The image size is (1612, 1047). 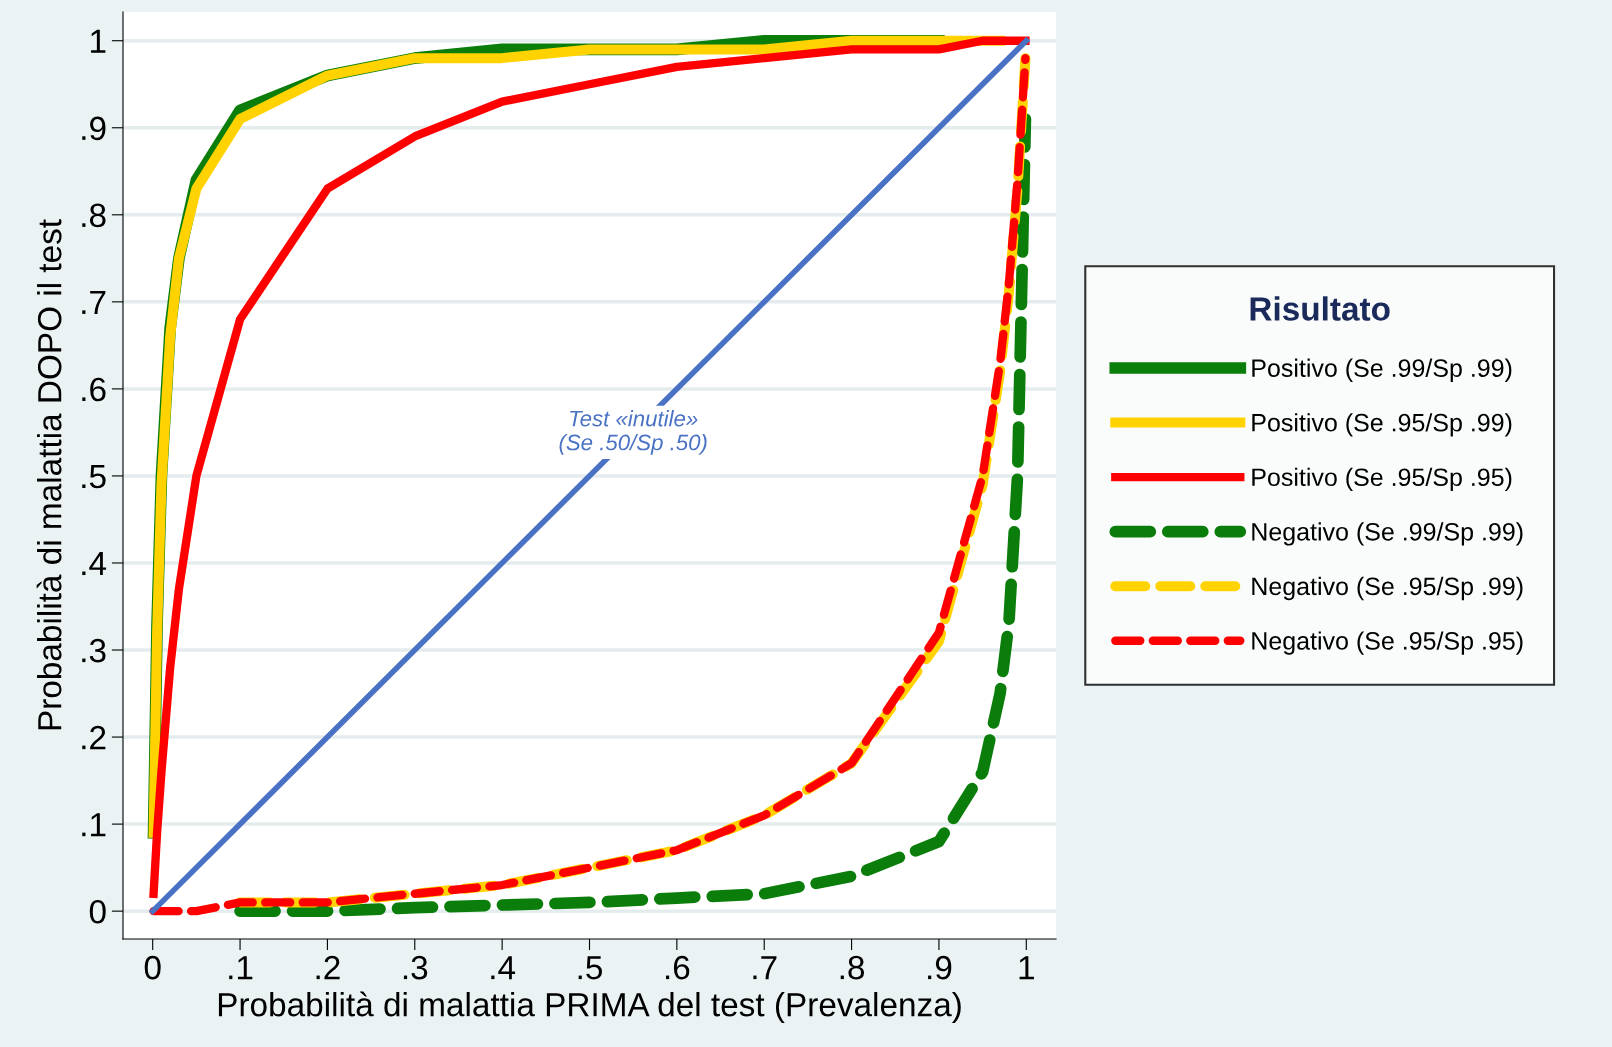 What do you see at coordinates (1387, 588) in the screenshot?
I see `legend-label: Negativo (Se .95/Sp .99)` at bounding box center [1387, 588].